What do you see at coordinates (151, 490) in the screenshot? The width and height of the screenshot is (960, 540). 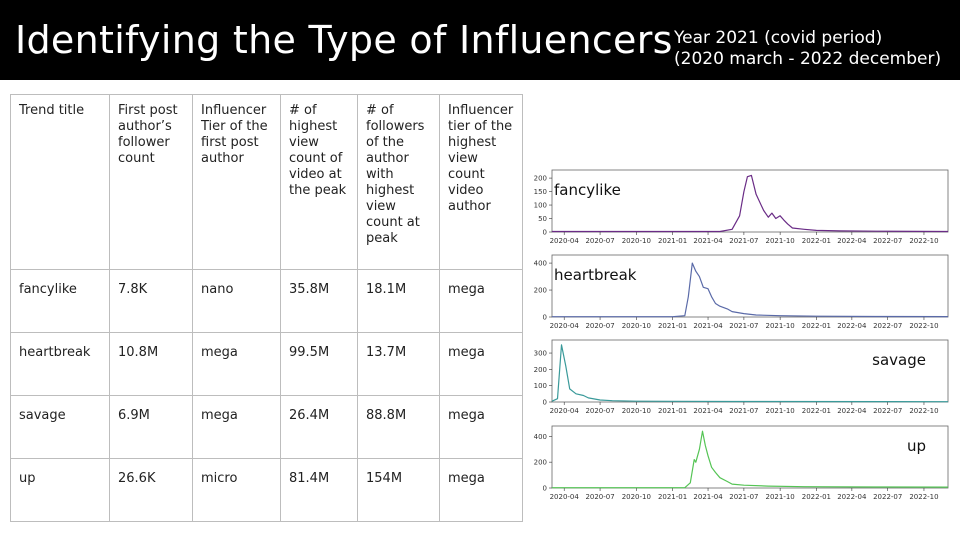 I see `cell-first-follower-count: 26.6K` at bounding box center [151, 490].